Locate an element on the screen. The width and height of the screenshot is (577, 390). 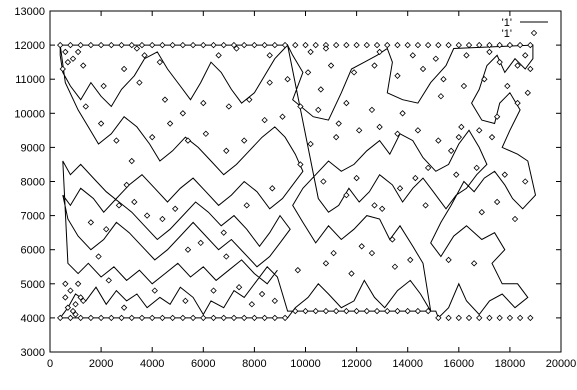
y-tick-label: 4000 is located at coordinates (33, 319).